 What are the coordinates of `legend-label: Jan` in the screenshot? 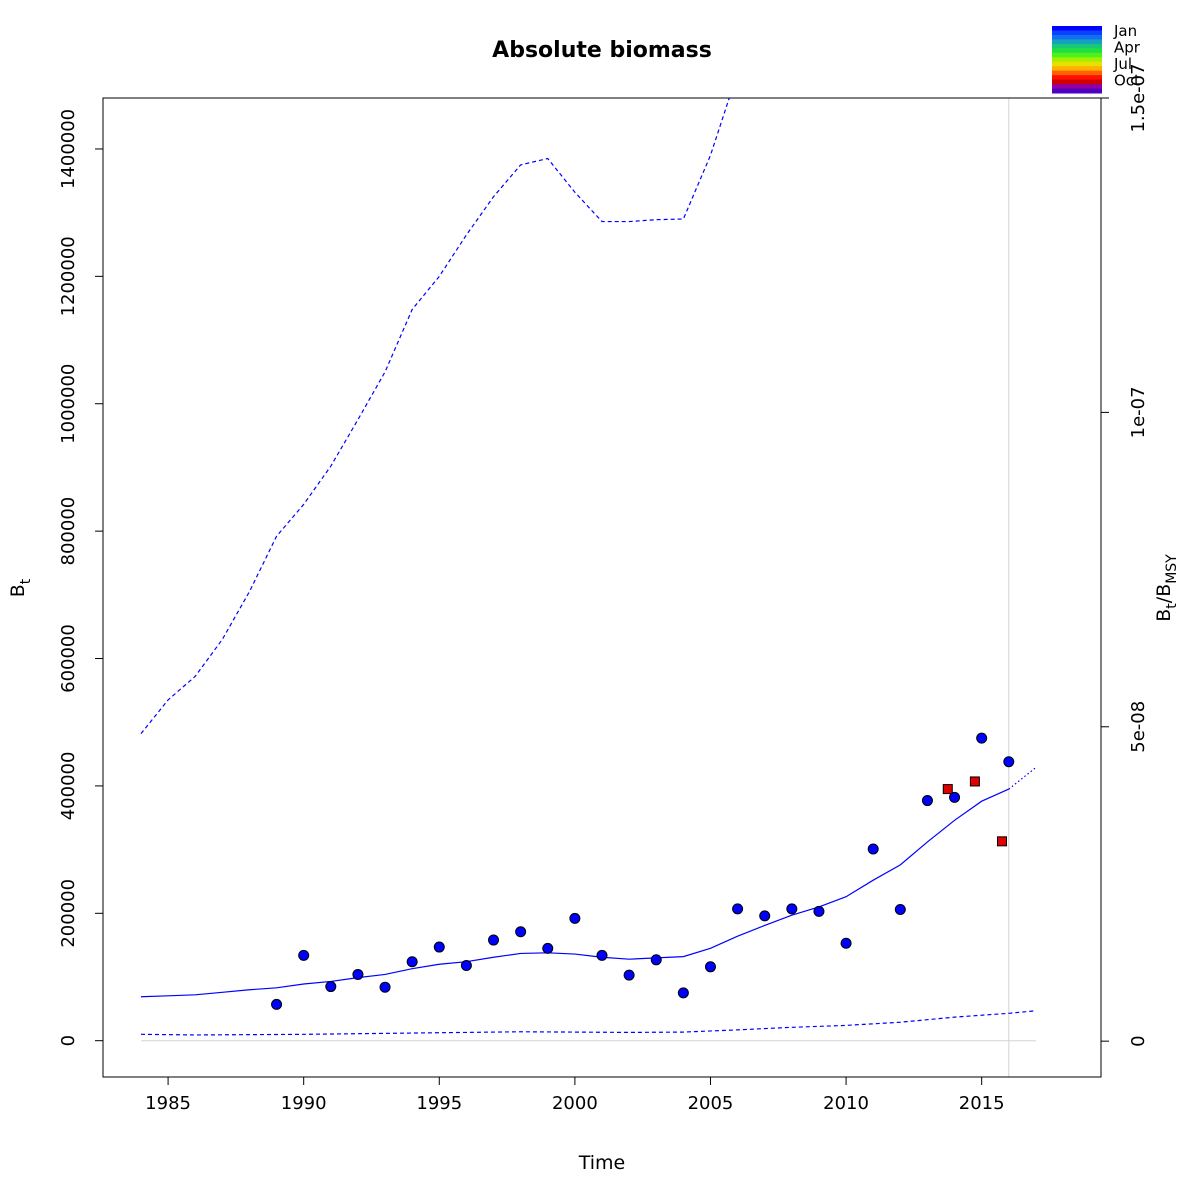 It's located at (1125, 31).